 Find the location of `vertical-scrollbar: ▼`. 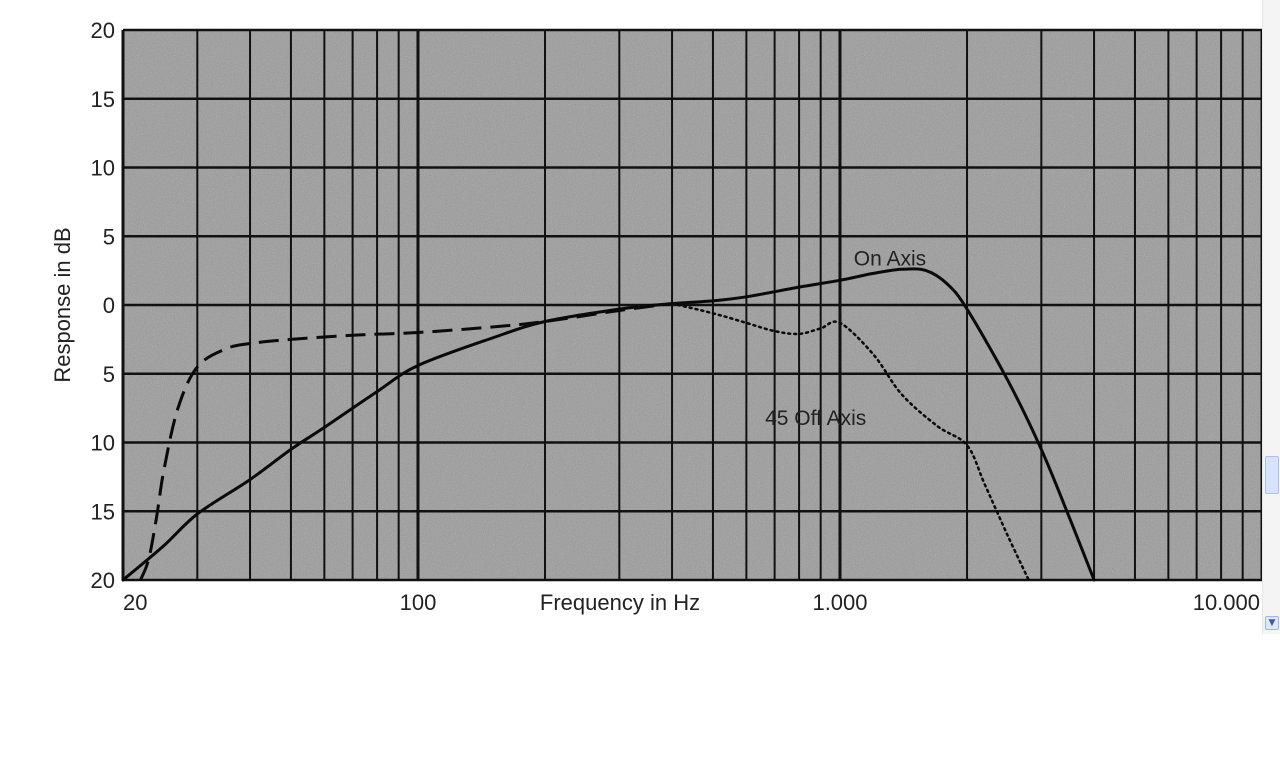

vertical-scrollbar: ▼ is located at coordinates (1271, 317).